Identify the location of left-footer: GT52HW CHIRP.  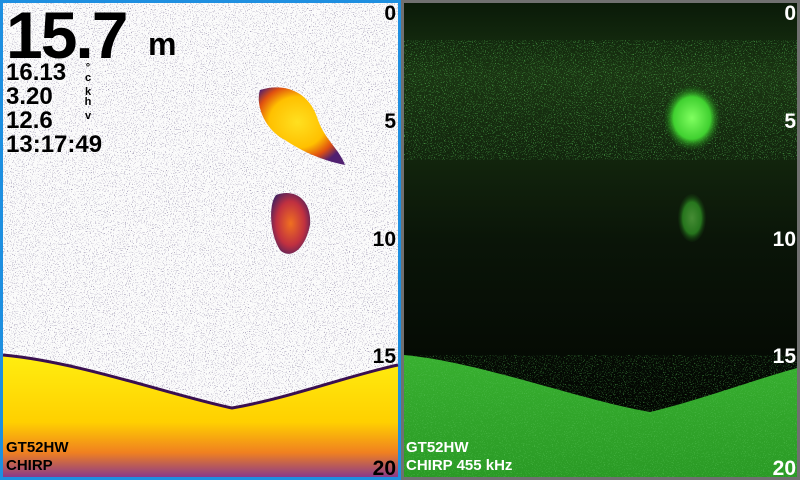
(37, 457).